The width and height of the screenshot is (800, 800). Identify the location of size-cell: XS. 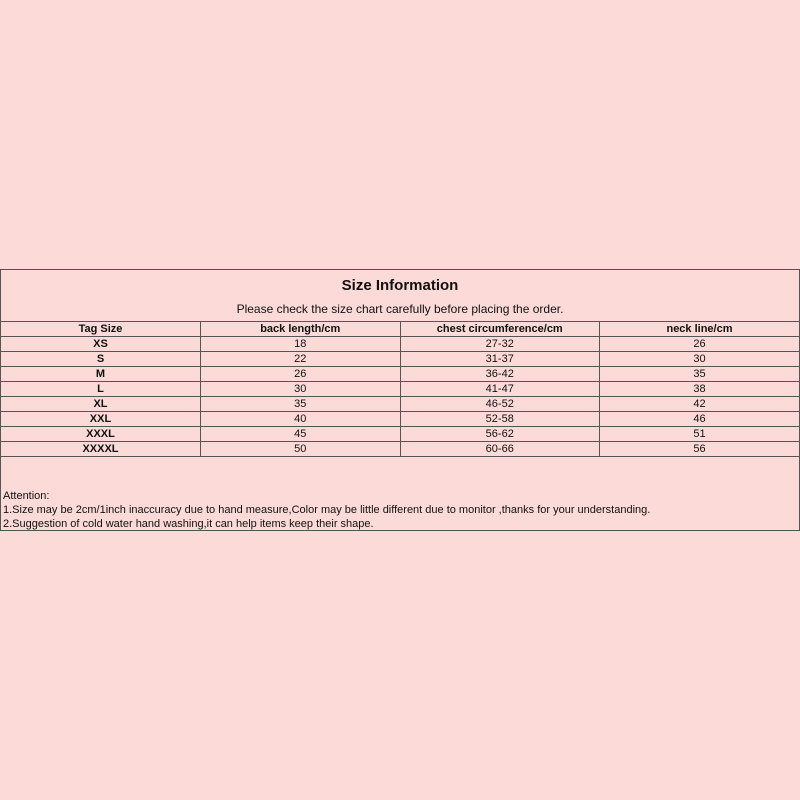
(101, 344).